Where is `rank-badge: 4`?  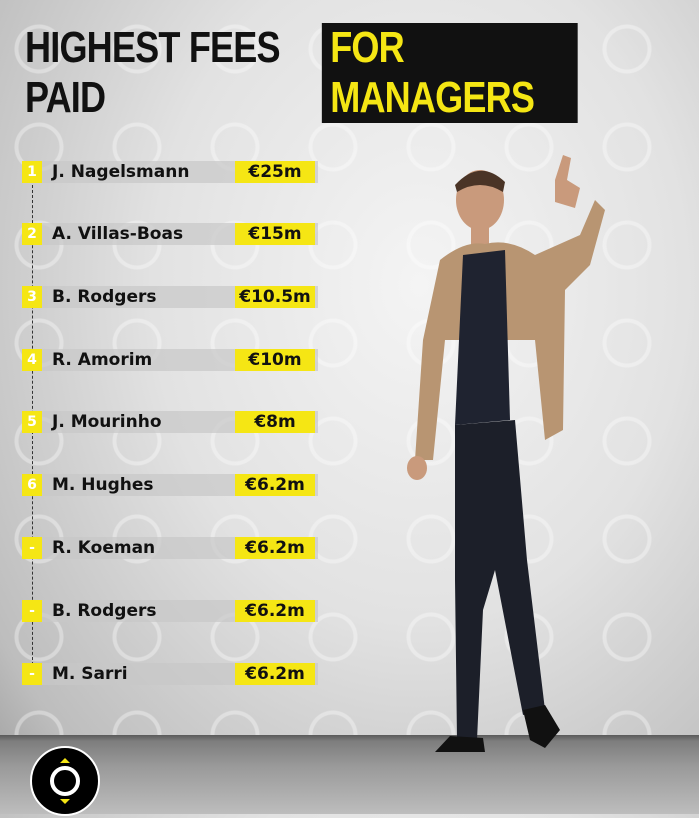
rank-badge: 4 is located at coordinates (32, 360).